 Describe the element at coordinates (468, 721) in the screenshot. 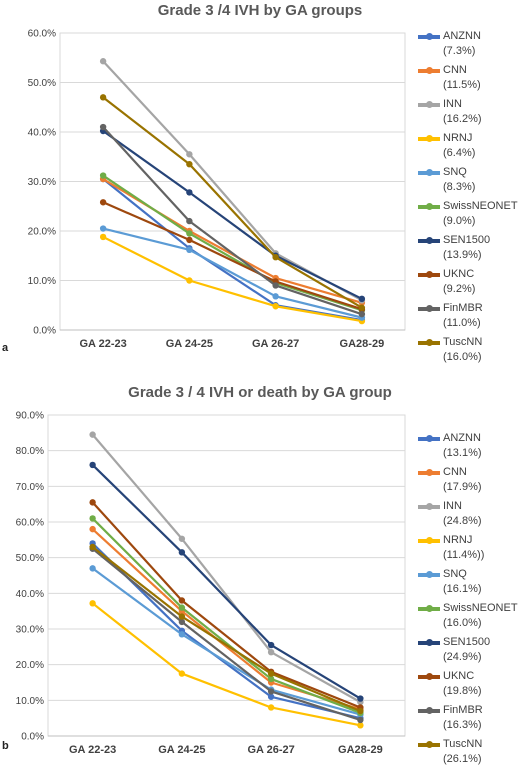

I see `legend-item-finmbr: FinMBR (16.3%)` at that location.